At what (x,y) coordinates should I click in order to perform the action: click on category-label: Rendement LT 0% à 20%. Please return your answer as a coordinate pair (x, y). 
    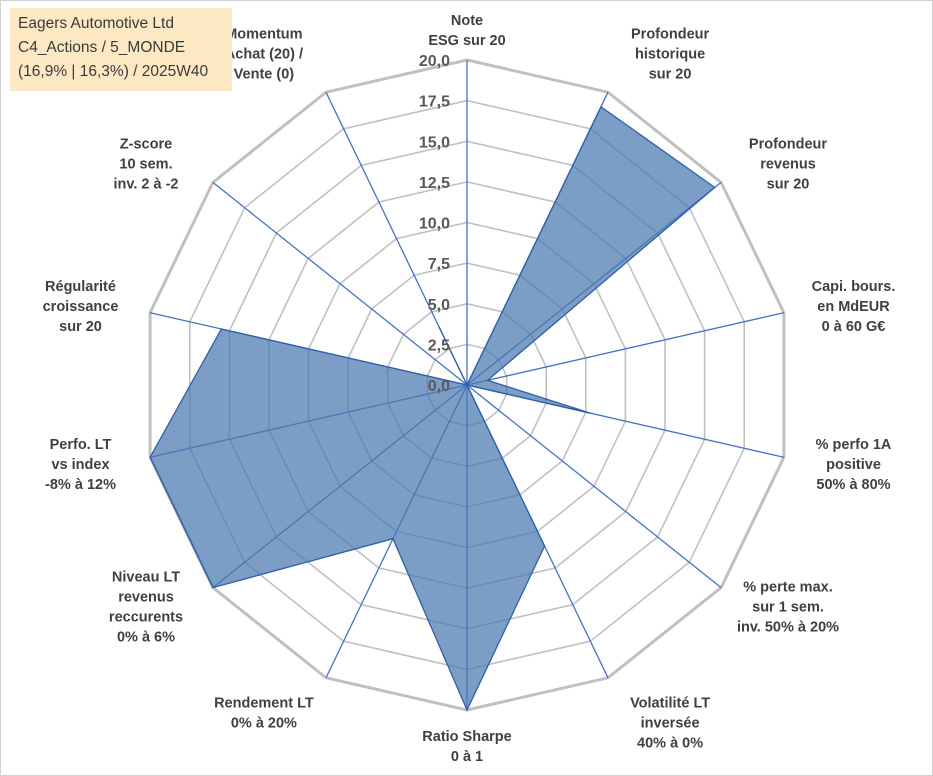
    Looking at the image, I should click on (264, 713).